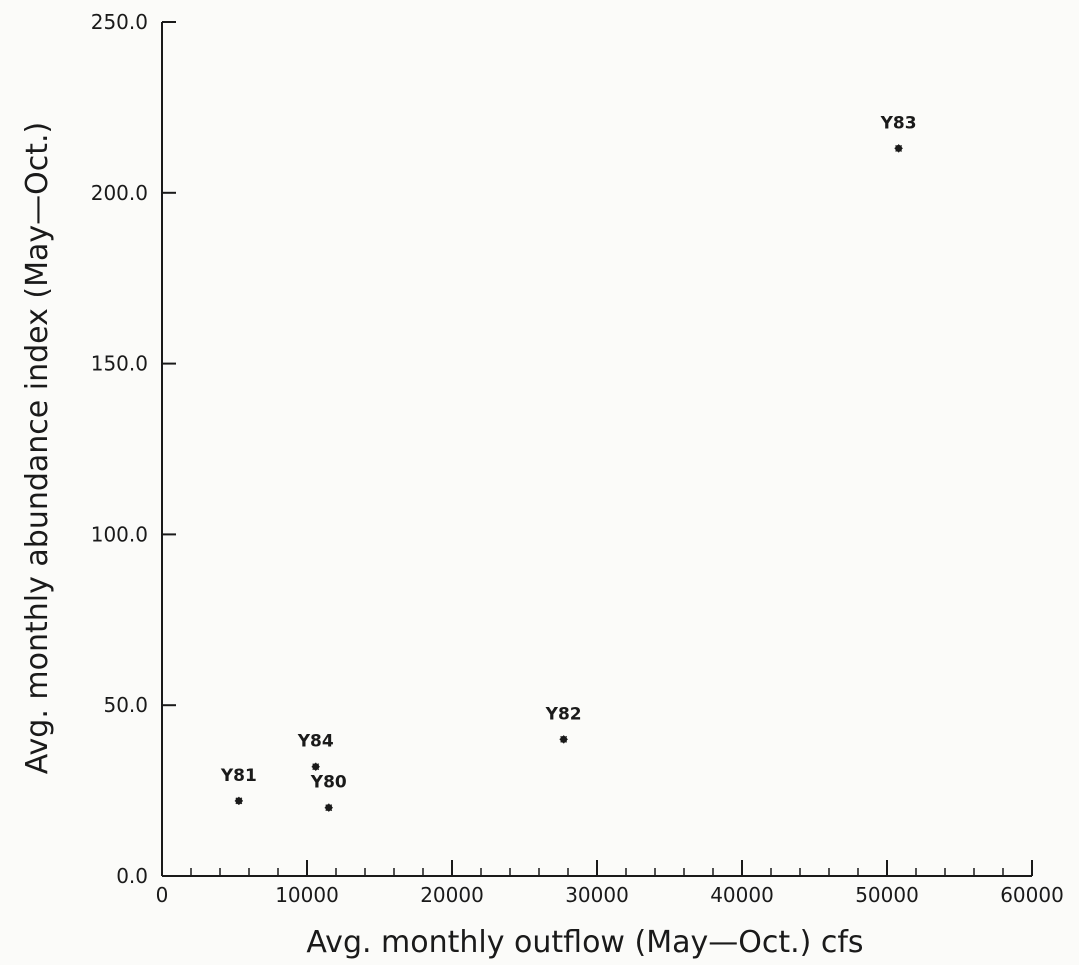  I want to click on data-point: Y80, so click(328, 792).